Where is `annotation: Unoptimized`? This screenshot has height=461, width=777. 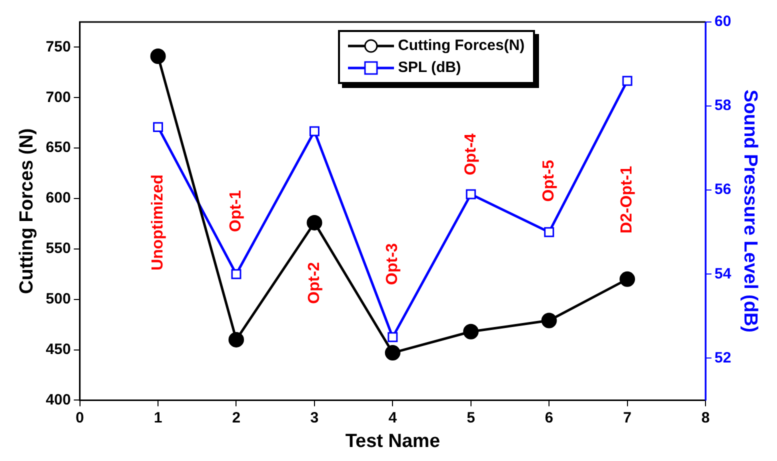
annotation: Unoptimized is located at coordinates (157, 222).